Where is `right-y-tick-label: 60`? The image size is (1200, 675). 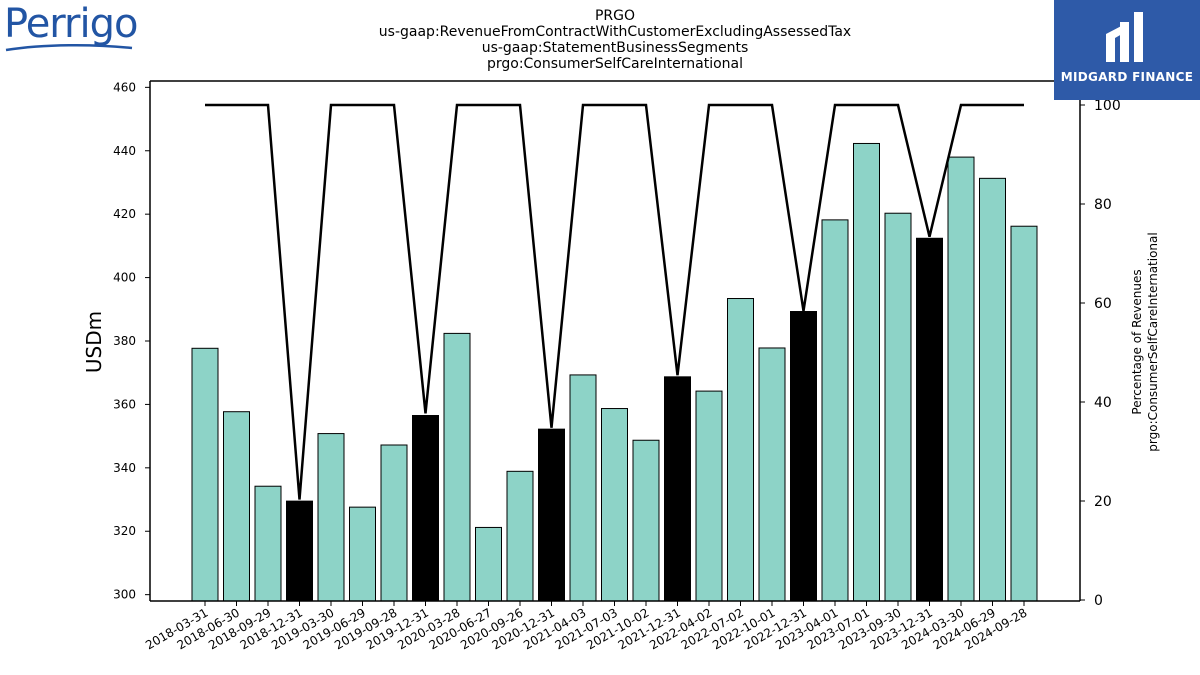
right-y-tick-label: 60 is located at coordinates (1103, 304).